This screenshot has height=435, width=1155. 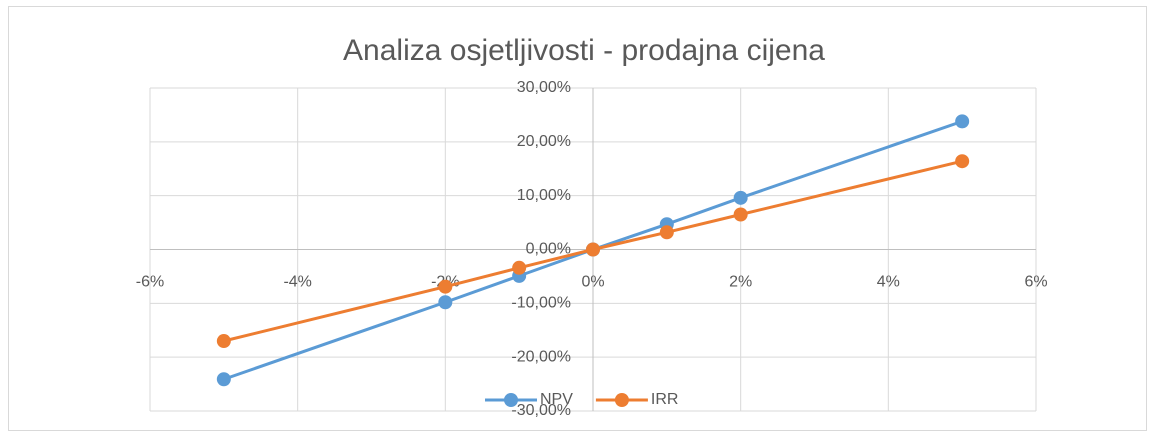 I want to click on y-tick-label: 20,00%, so click(x=544, y=141).